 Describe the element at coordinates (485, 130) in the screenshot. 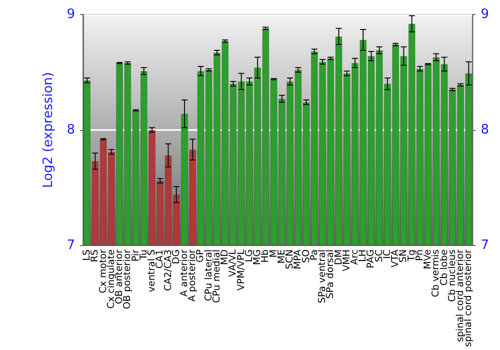

I see `y2-tick-label: 8` at that location.